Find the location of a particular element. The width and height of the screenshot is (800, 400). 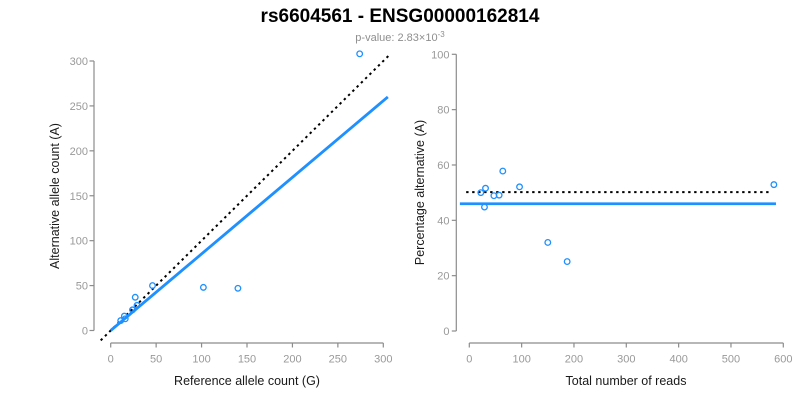

y-tick-label: 20 is located at coordinates (443, 277).